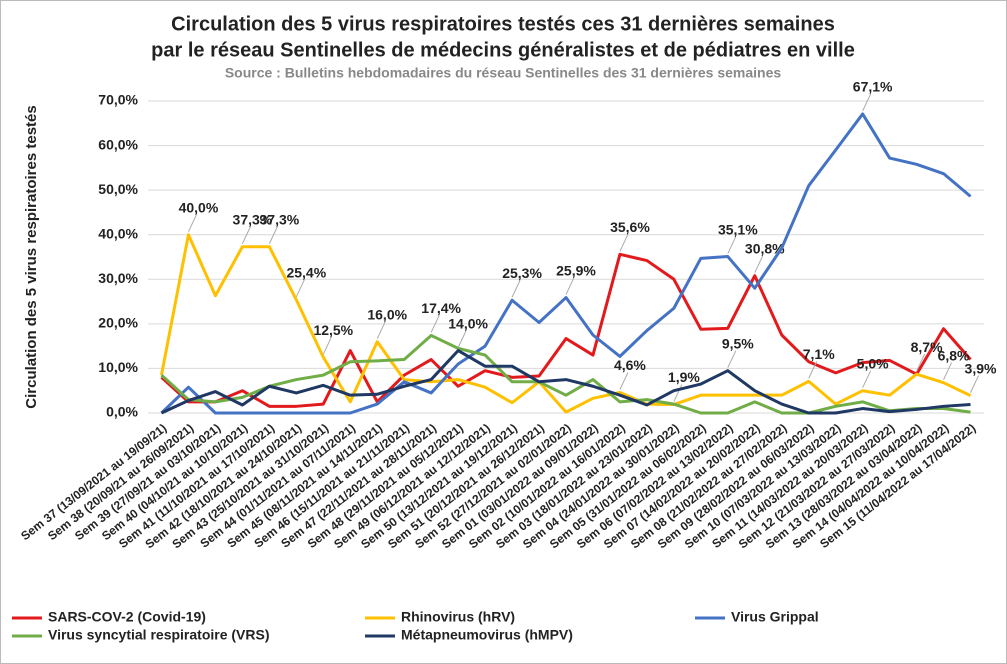  What do you see at coordinates (333, 330) in the screenshot?
I see `data-label: 12,5%` at bounding box center [333, 330].